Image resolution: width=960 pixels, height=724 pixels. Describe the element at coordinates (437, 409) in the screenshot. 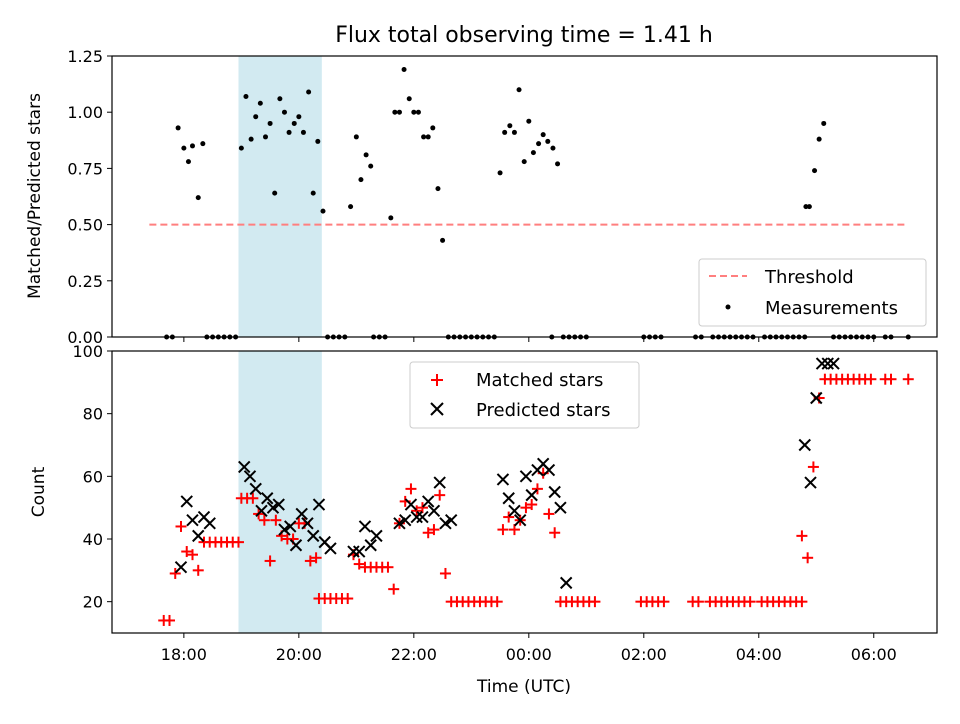

I see `predicted-legend-swatch` at that location.